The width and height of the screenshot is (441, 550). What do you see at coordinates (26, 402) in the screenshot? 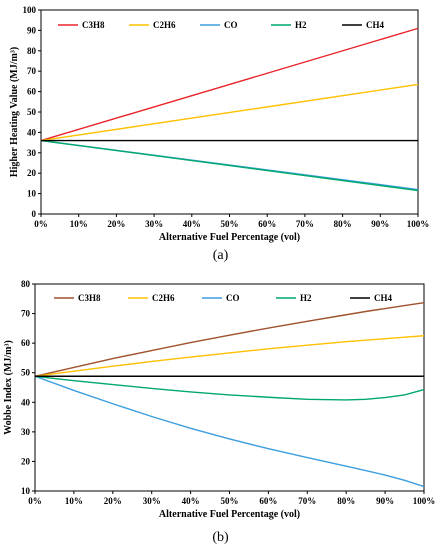
I see `chart-b-ytick-label: 40` at bounding box center [26, 402].